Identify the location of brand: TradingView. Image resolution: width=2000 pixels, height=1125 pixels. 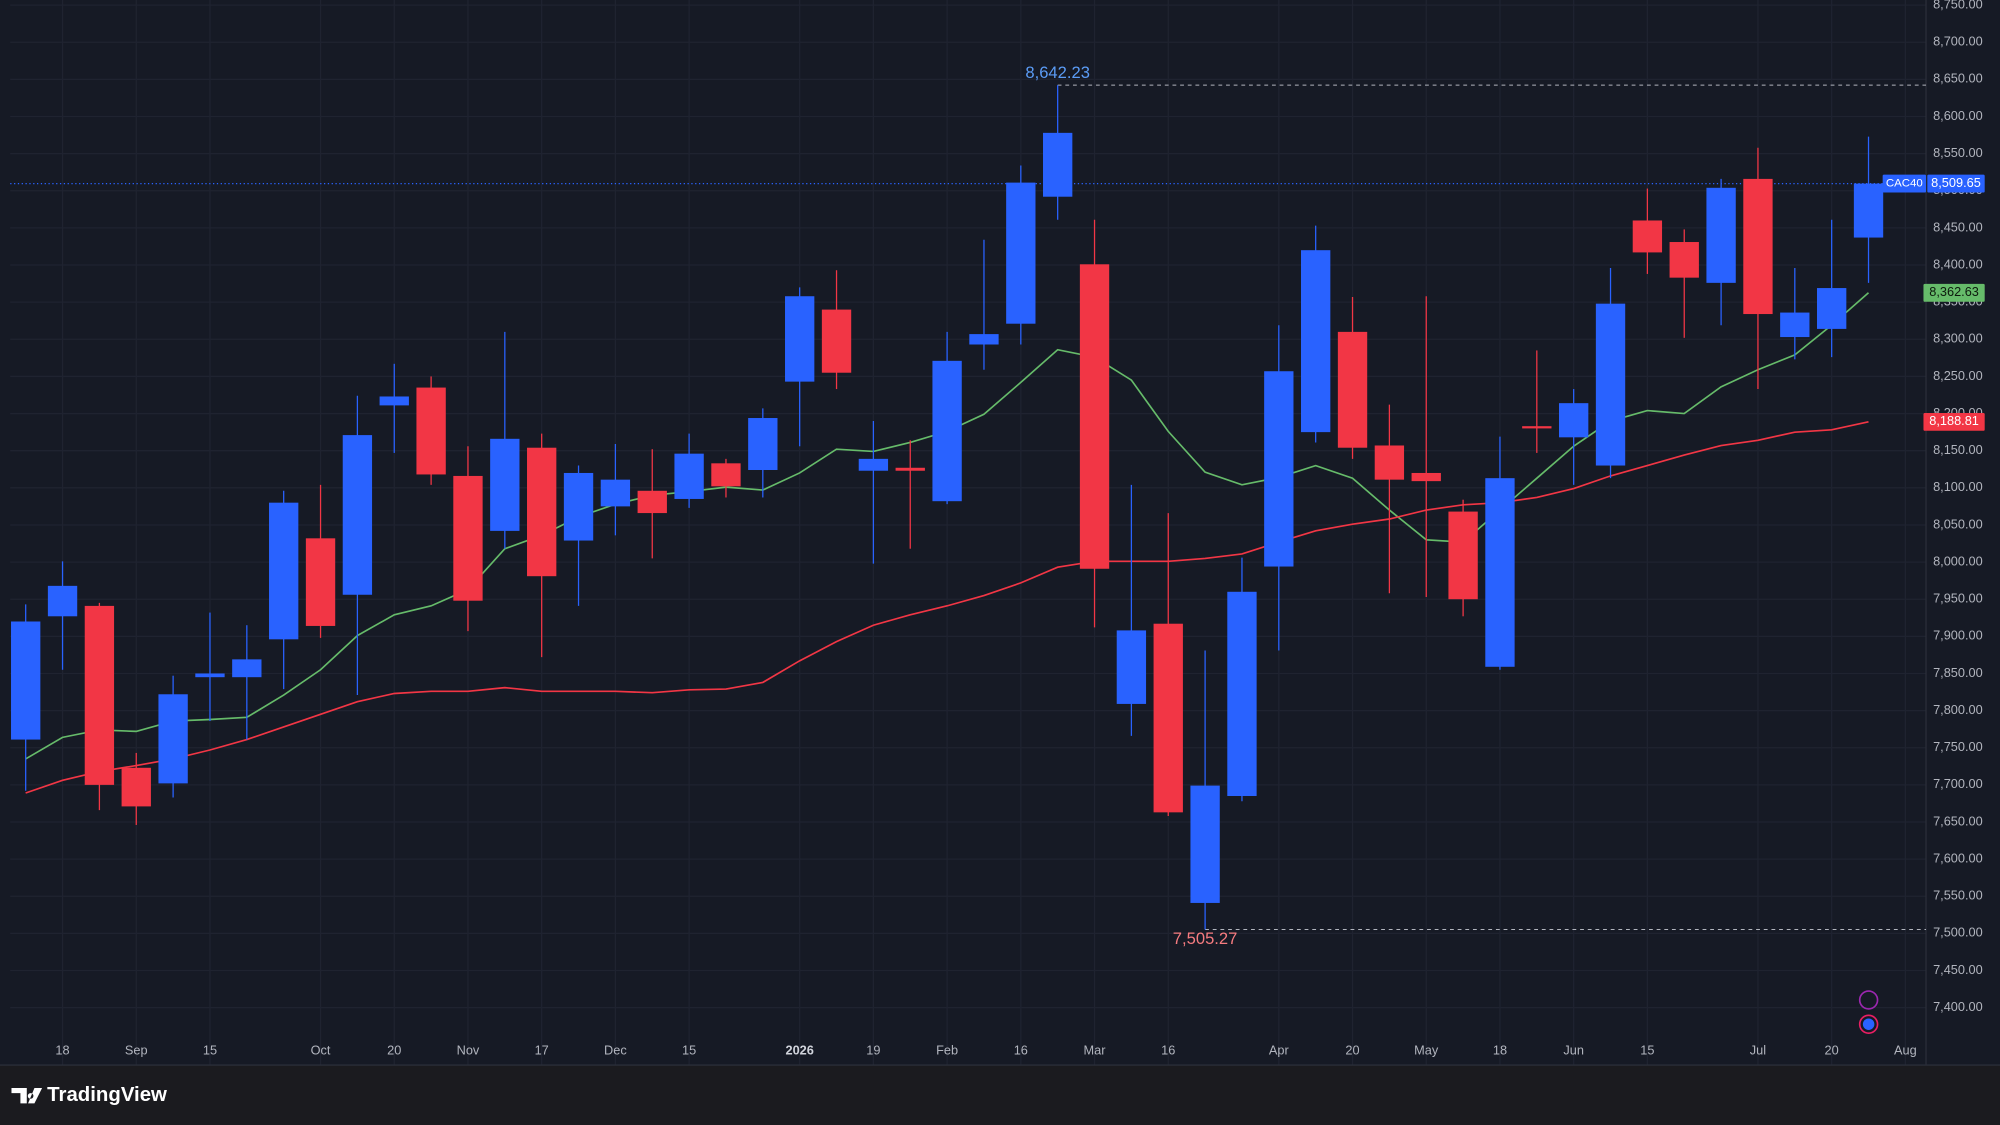
(107, 1095).